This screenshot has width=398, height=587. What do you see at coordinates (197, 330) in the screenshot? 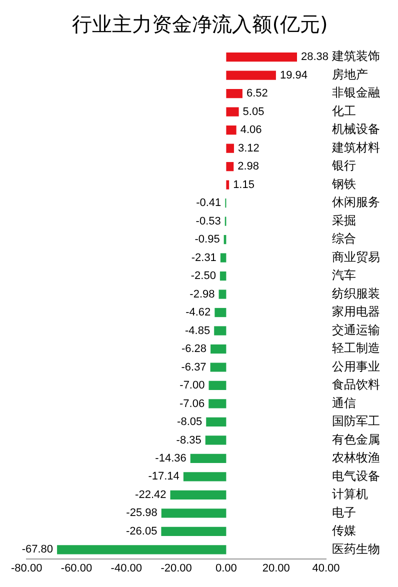
I see `data-label: -4.85` at bounding box center [197, 330].